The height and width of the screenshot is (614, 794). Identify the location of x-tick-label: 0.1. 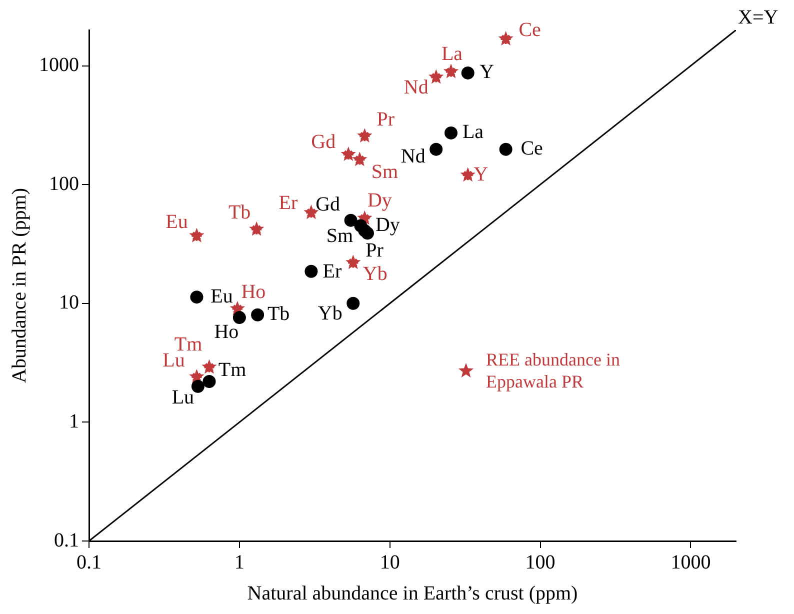
(89, 562).